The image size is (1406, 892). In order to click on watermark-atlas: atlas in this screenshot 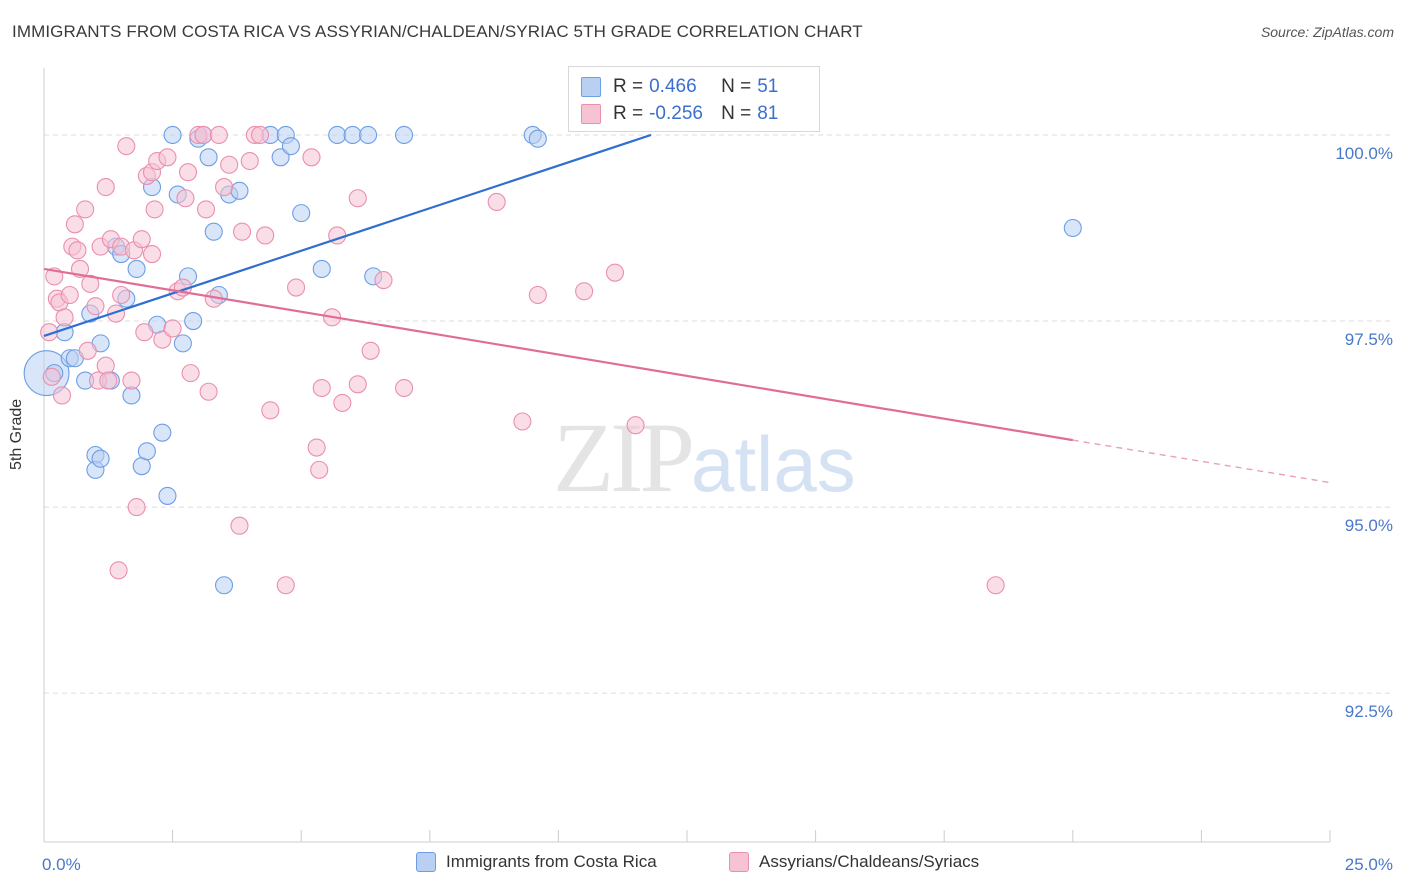, I will do `click(773, 464)`.